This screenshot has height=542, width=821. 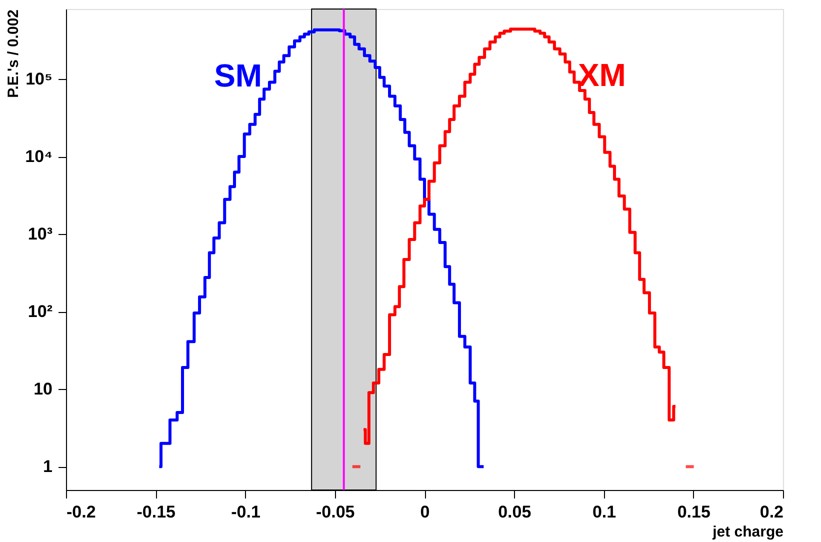 What do you see at coordinates (43, 389) in the screenshot?
I see `y-tick-label: 10` at bounding box center [43, 389].